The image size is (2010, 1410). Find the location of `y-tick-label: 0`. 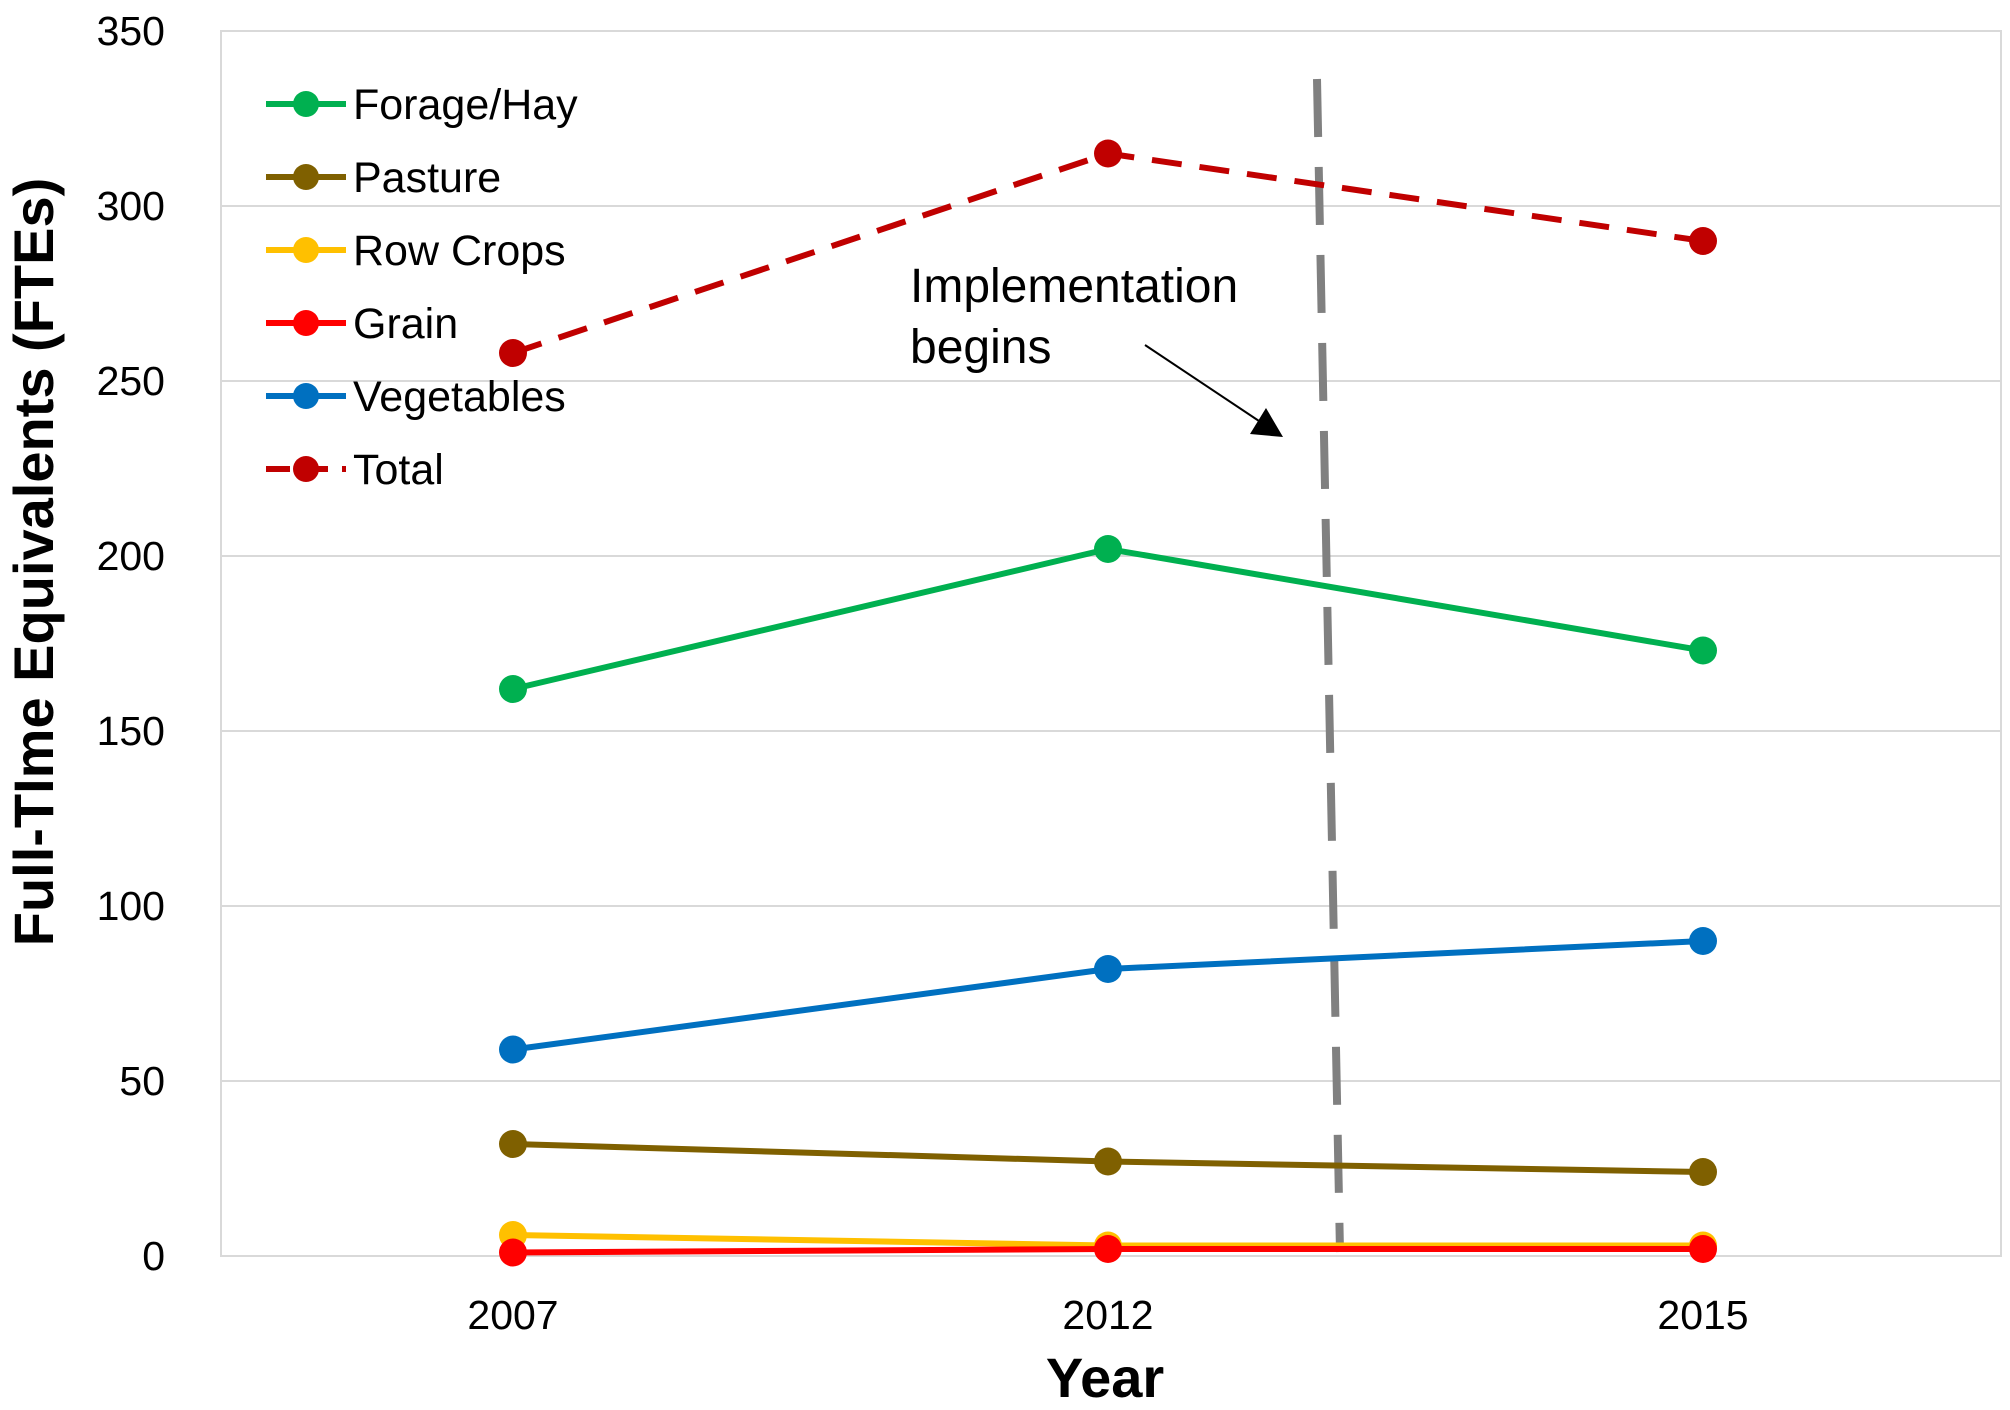

y-tick-label: 0 is located at coordinates (153, 1256).